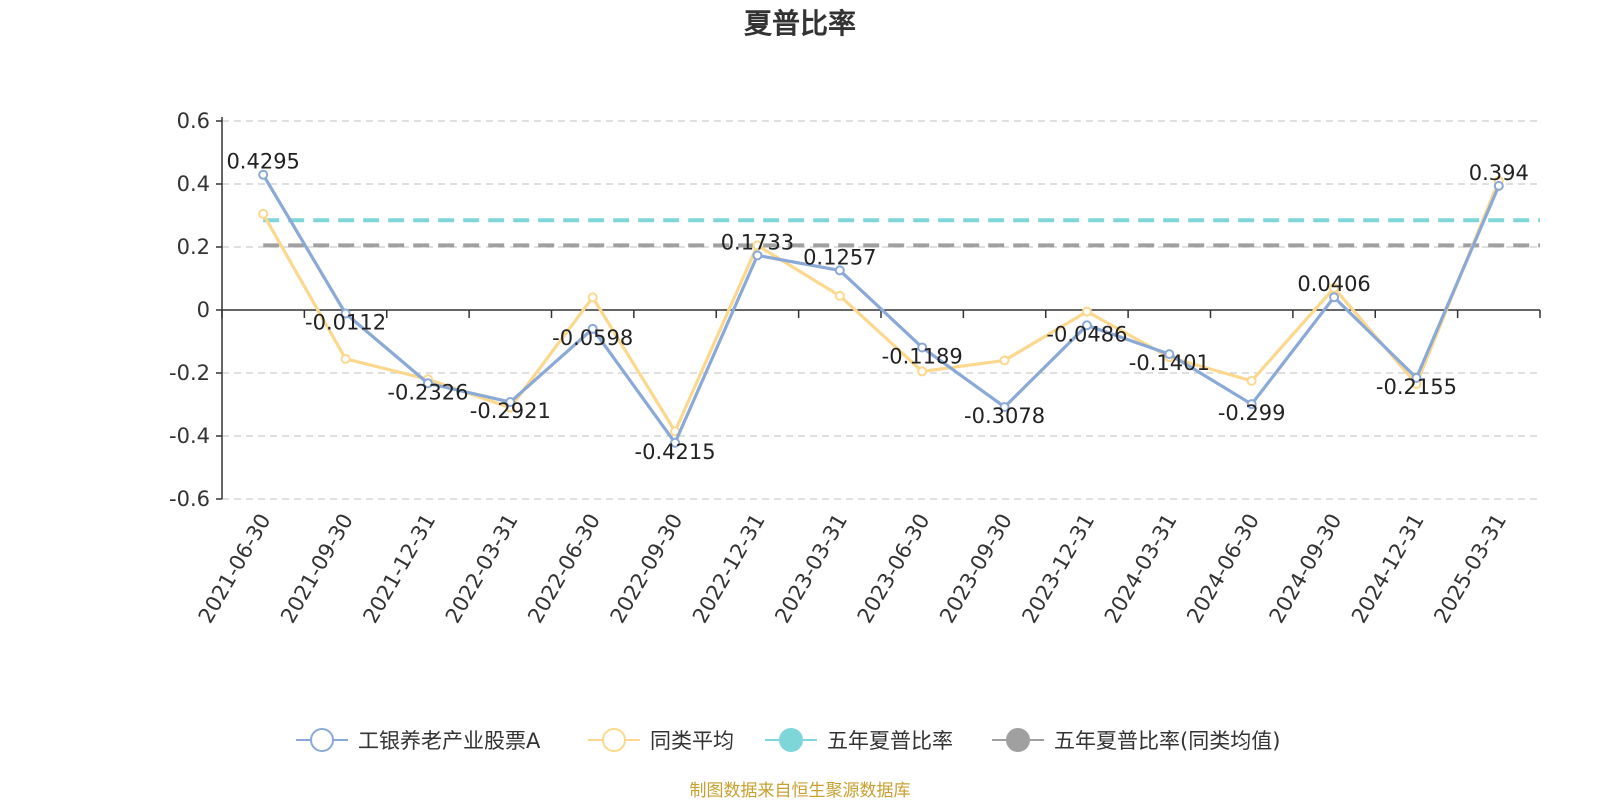  Describe the element at coordinates (800, 790) in the screenshot. I see `source-note: 制图数据来自恒生聚源数据库` at that location.